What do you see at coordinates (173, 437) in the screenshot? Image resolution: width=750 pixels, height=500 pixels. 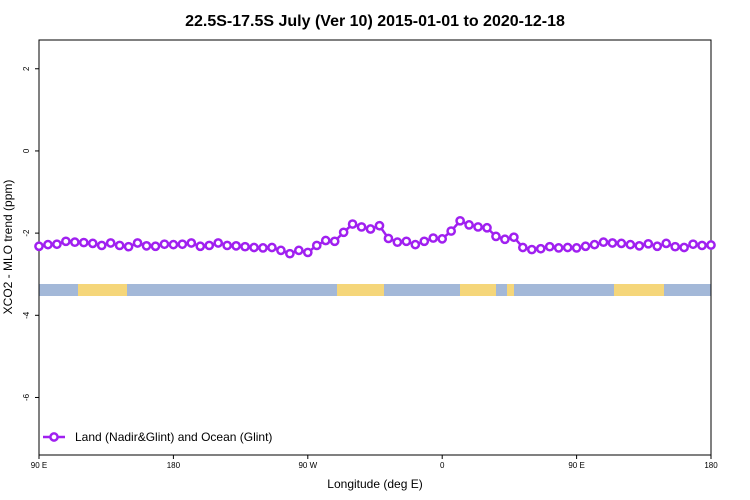 I see `legend-label: Land (Nadir&Glint) and Ocean (Glint)` at bounding box center [173, 437].